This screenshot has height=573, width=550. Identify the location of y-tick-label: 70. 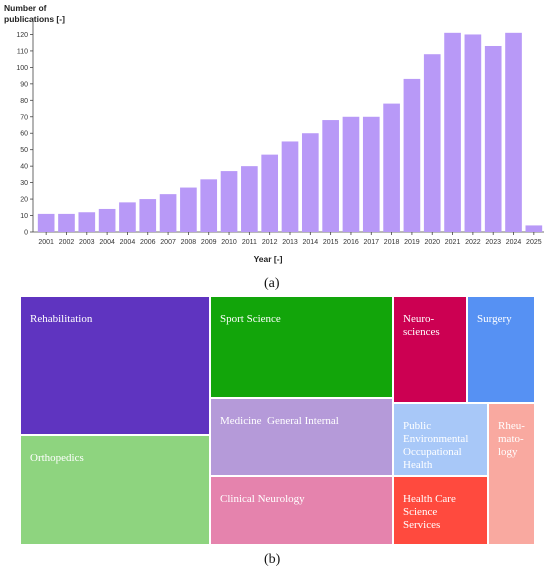
(24, 117).